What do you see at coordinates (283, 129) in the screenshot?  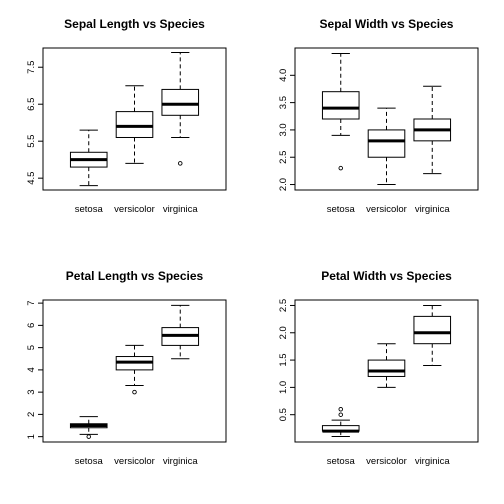 I see `y-tick-label: 3.0` at bounding box center [283, 129].